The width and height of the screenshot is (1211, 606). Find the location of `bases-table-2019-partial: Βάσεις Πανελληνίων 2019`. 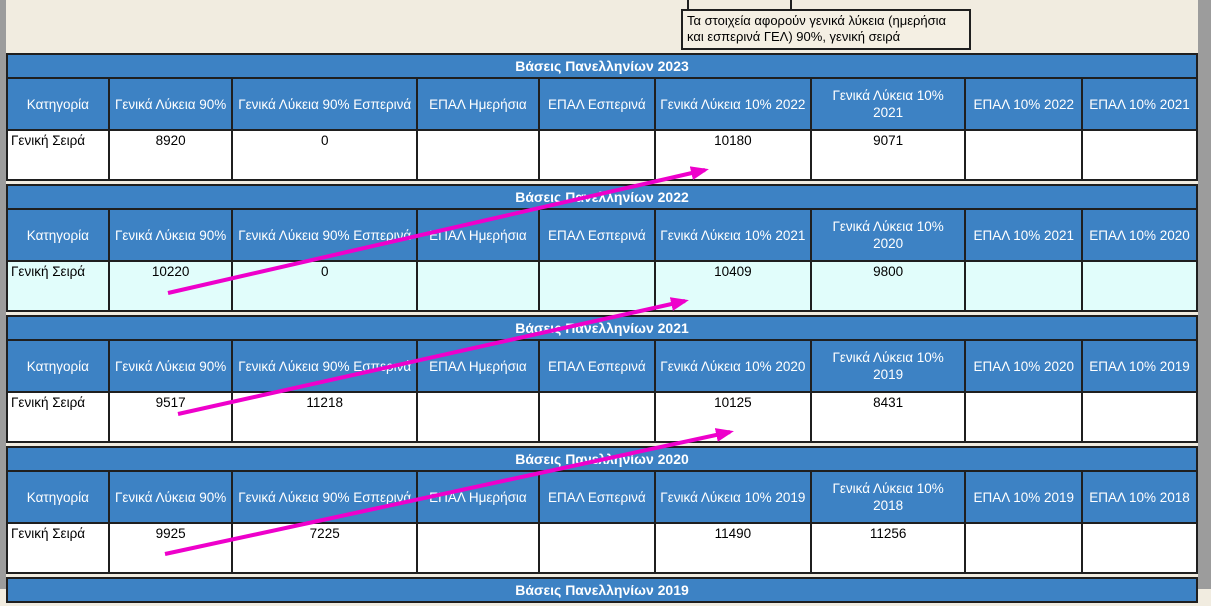

bases-table-2019-partial: Βάσεις Πανελληνίων 2019 is located at coordinates (602, 590).